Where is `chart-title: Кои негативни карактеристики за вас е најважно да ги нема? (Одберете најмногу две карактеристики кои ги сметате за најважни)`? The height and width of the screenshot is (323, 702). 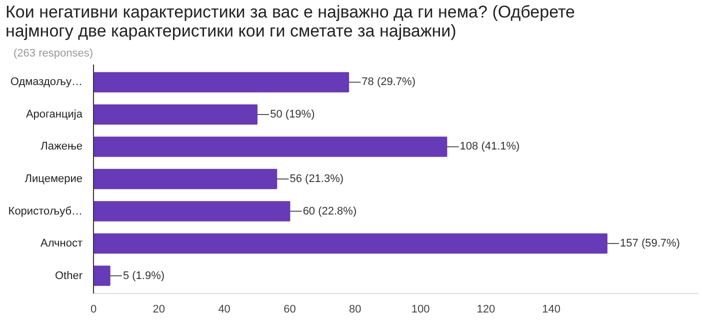
chart-title: Кои негативни карактеристики за вас е најважно да ги нема? (Одберете најмногу две карактеристики кои ги сметате за најважни) is located at coordinates (291, 21).